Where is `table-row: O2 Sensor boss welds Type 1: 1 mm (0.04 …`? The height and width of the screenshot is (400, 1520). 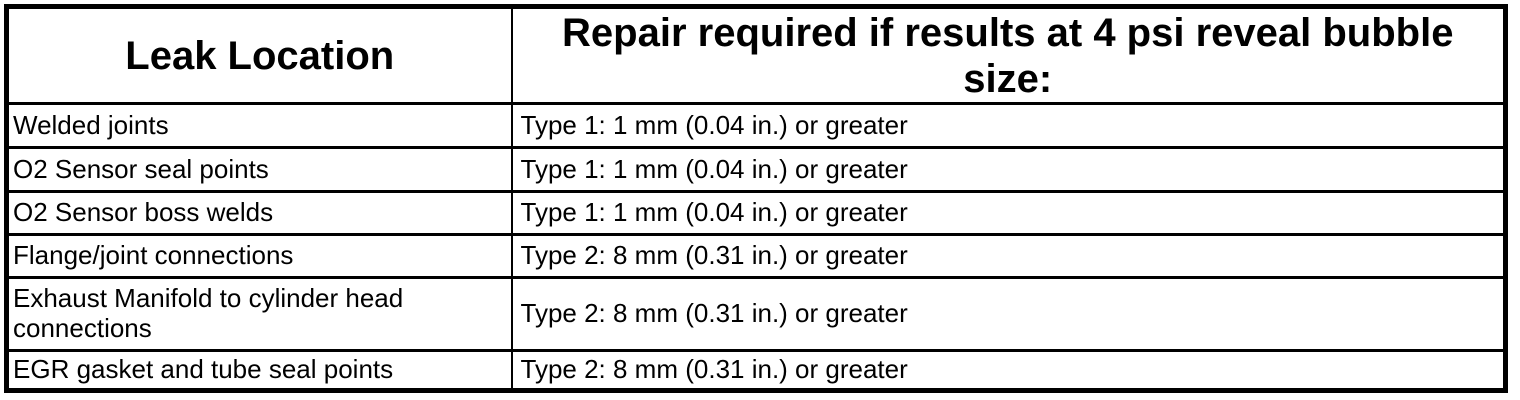 table-row: O2 Sensor boss welds Type 1: 1 mm (0.04 … is located at coordinates (756, 213).